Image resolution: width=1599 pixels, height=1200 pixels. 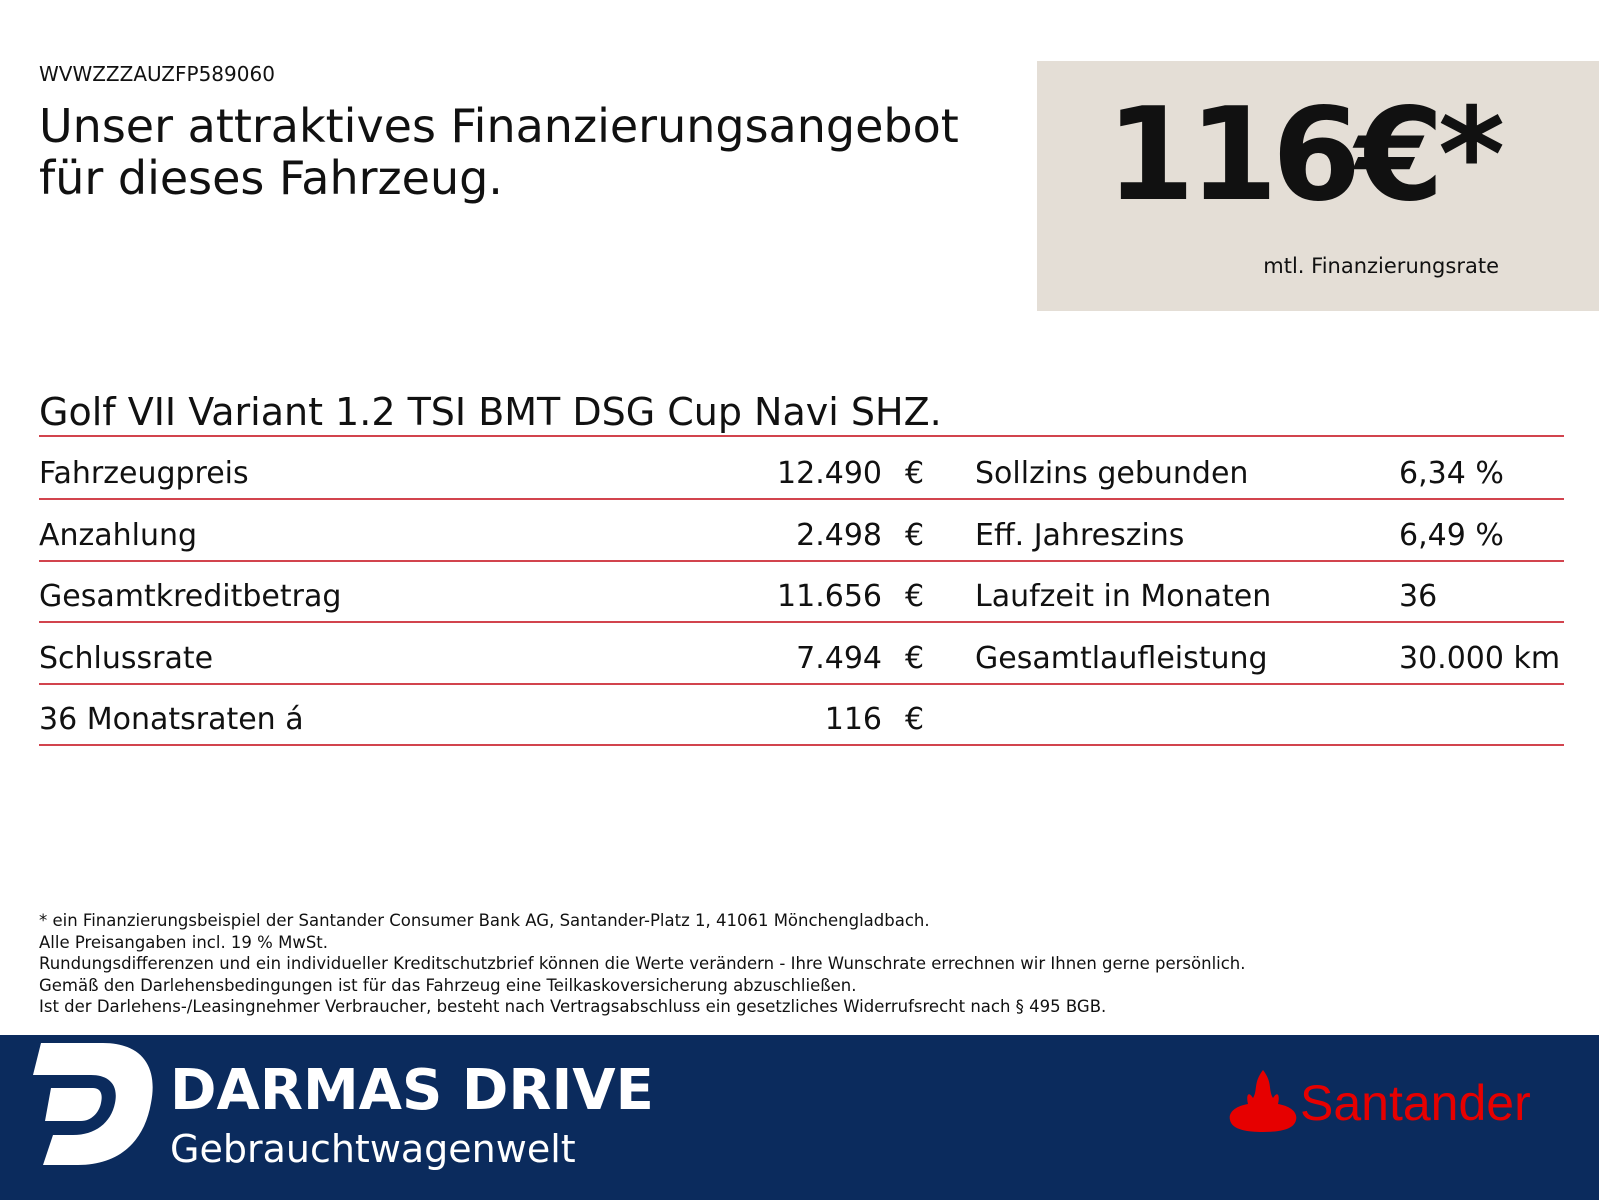 I want to click on partner-name: Santander, so click(x=1415, y=1103).